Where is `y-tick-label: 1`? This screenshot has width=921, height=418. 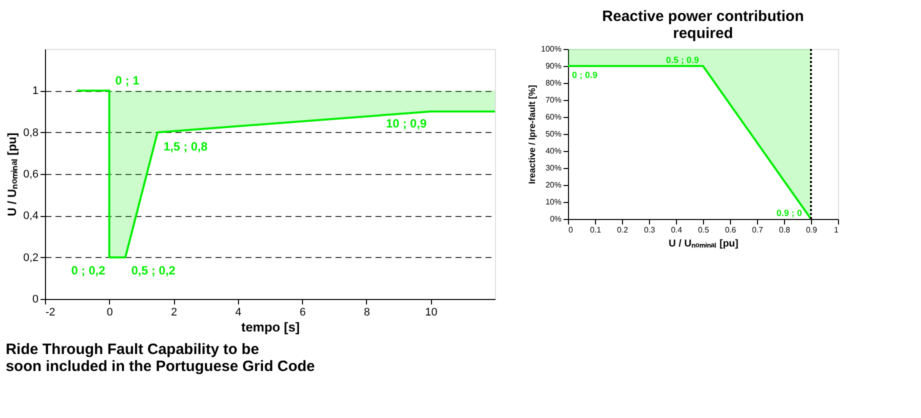 y-tick-label: 1 is located at coordinates (35, 91).